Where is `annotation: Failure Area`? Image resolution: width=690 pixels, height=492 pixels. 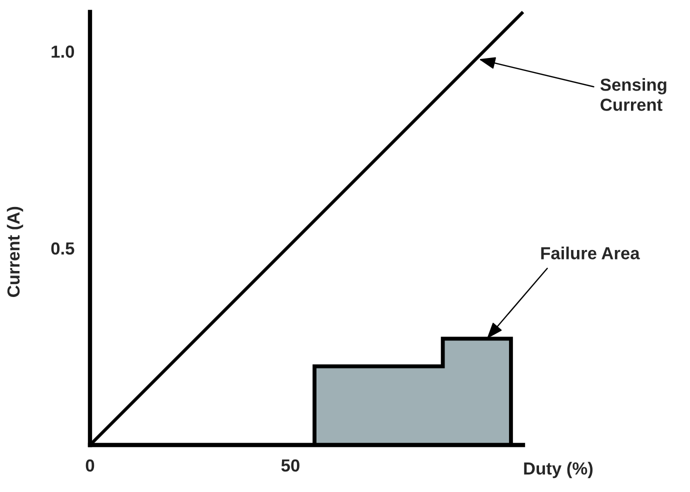
annotation: Failure Area is located at coordinates (590, 253).